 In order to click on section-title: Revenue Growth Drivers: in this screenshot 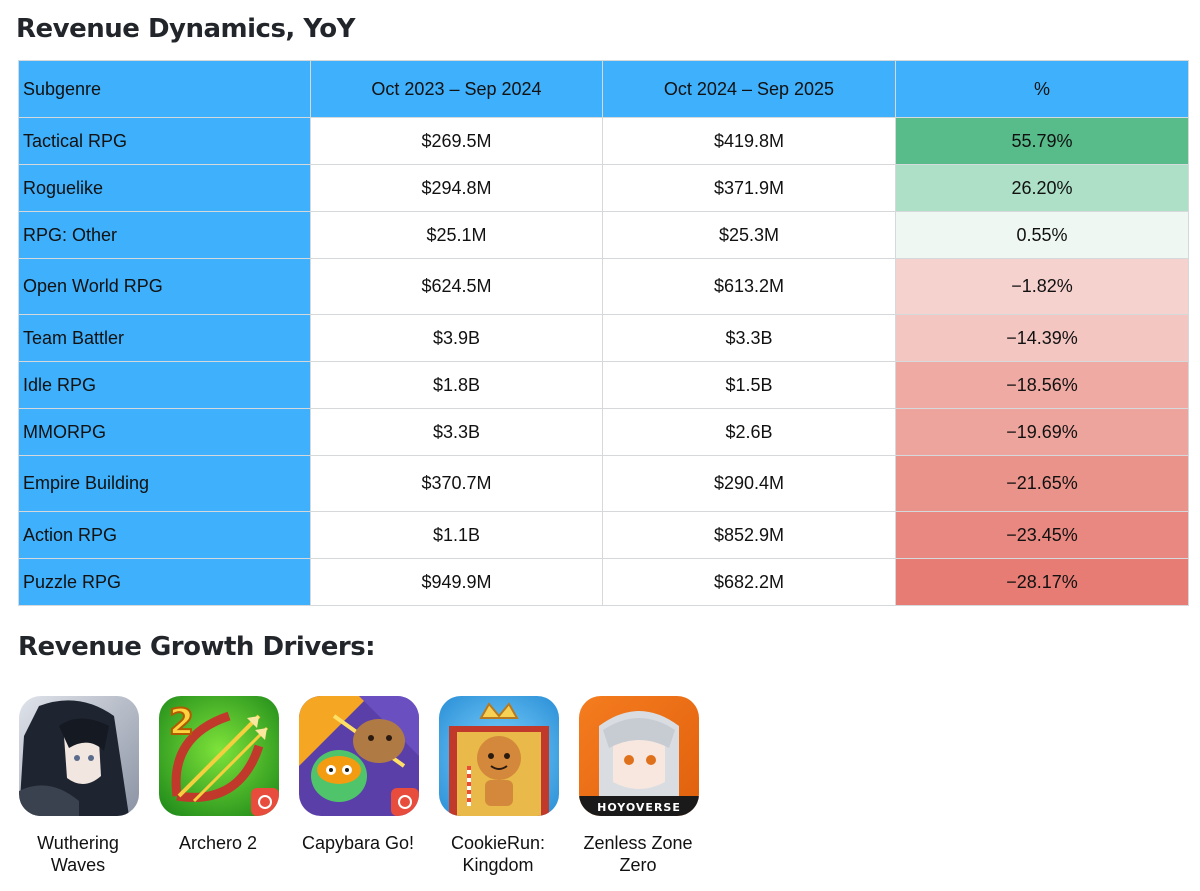, I will do `click(197, 647)`.